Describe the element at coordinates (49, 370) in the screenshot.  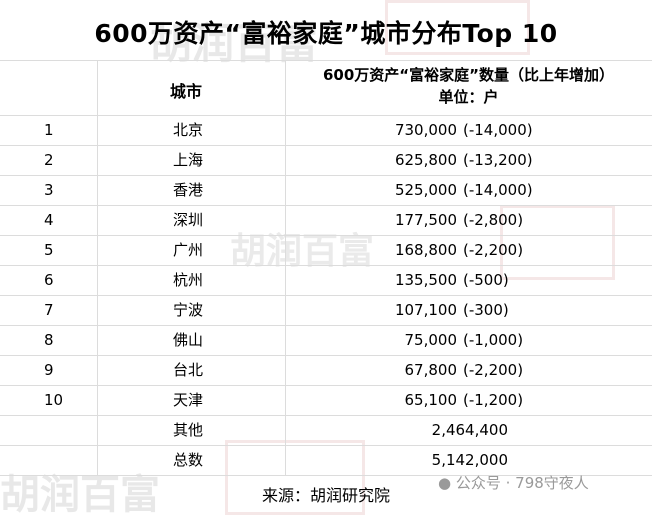
I see `rank-cell: 9` at that location.